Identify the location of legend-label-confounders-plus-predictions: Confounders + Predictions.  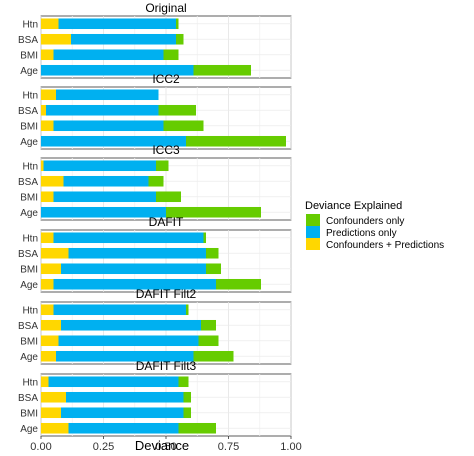
(385, 245).